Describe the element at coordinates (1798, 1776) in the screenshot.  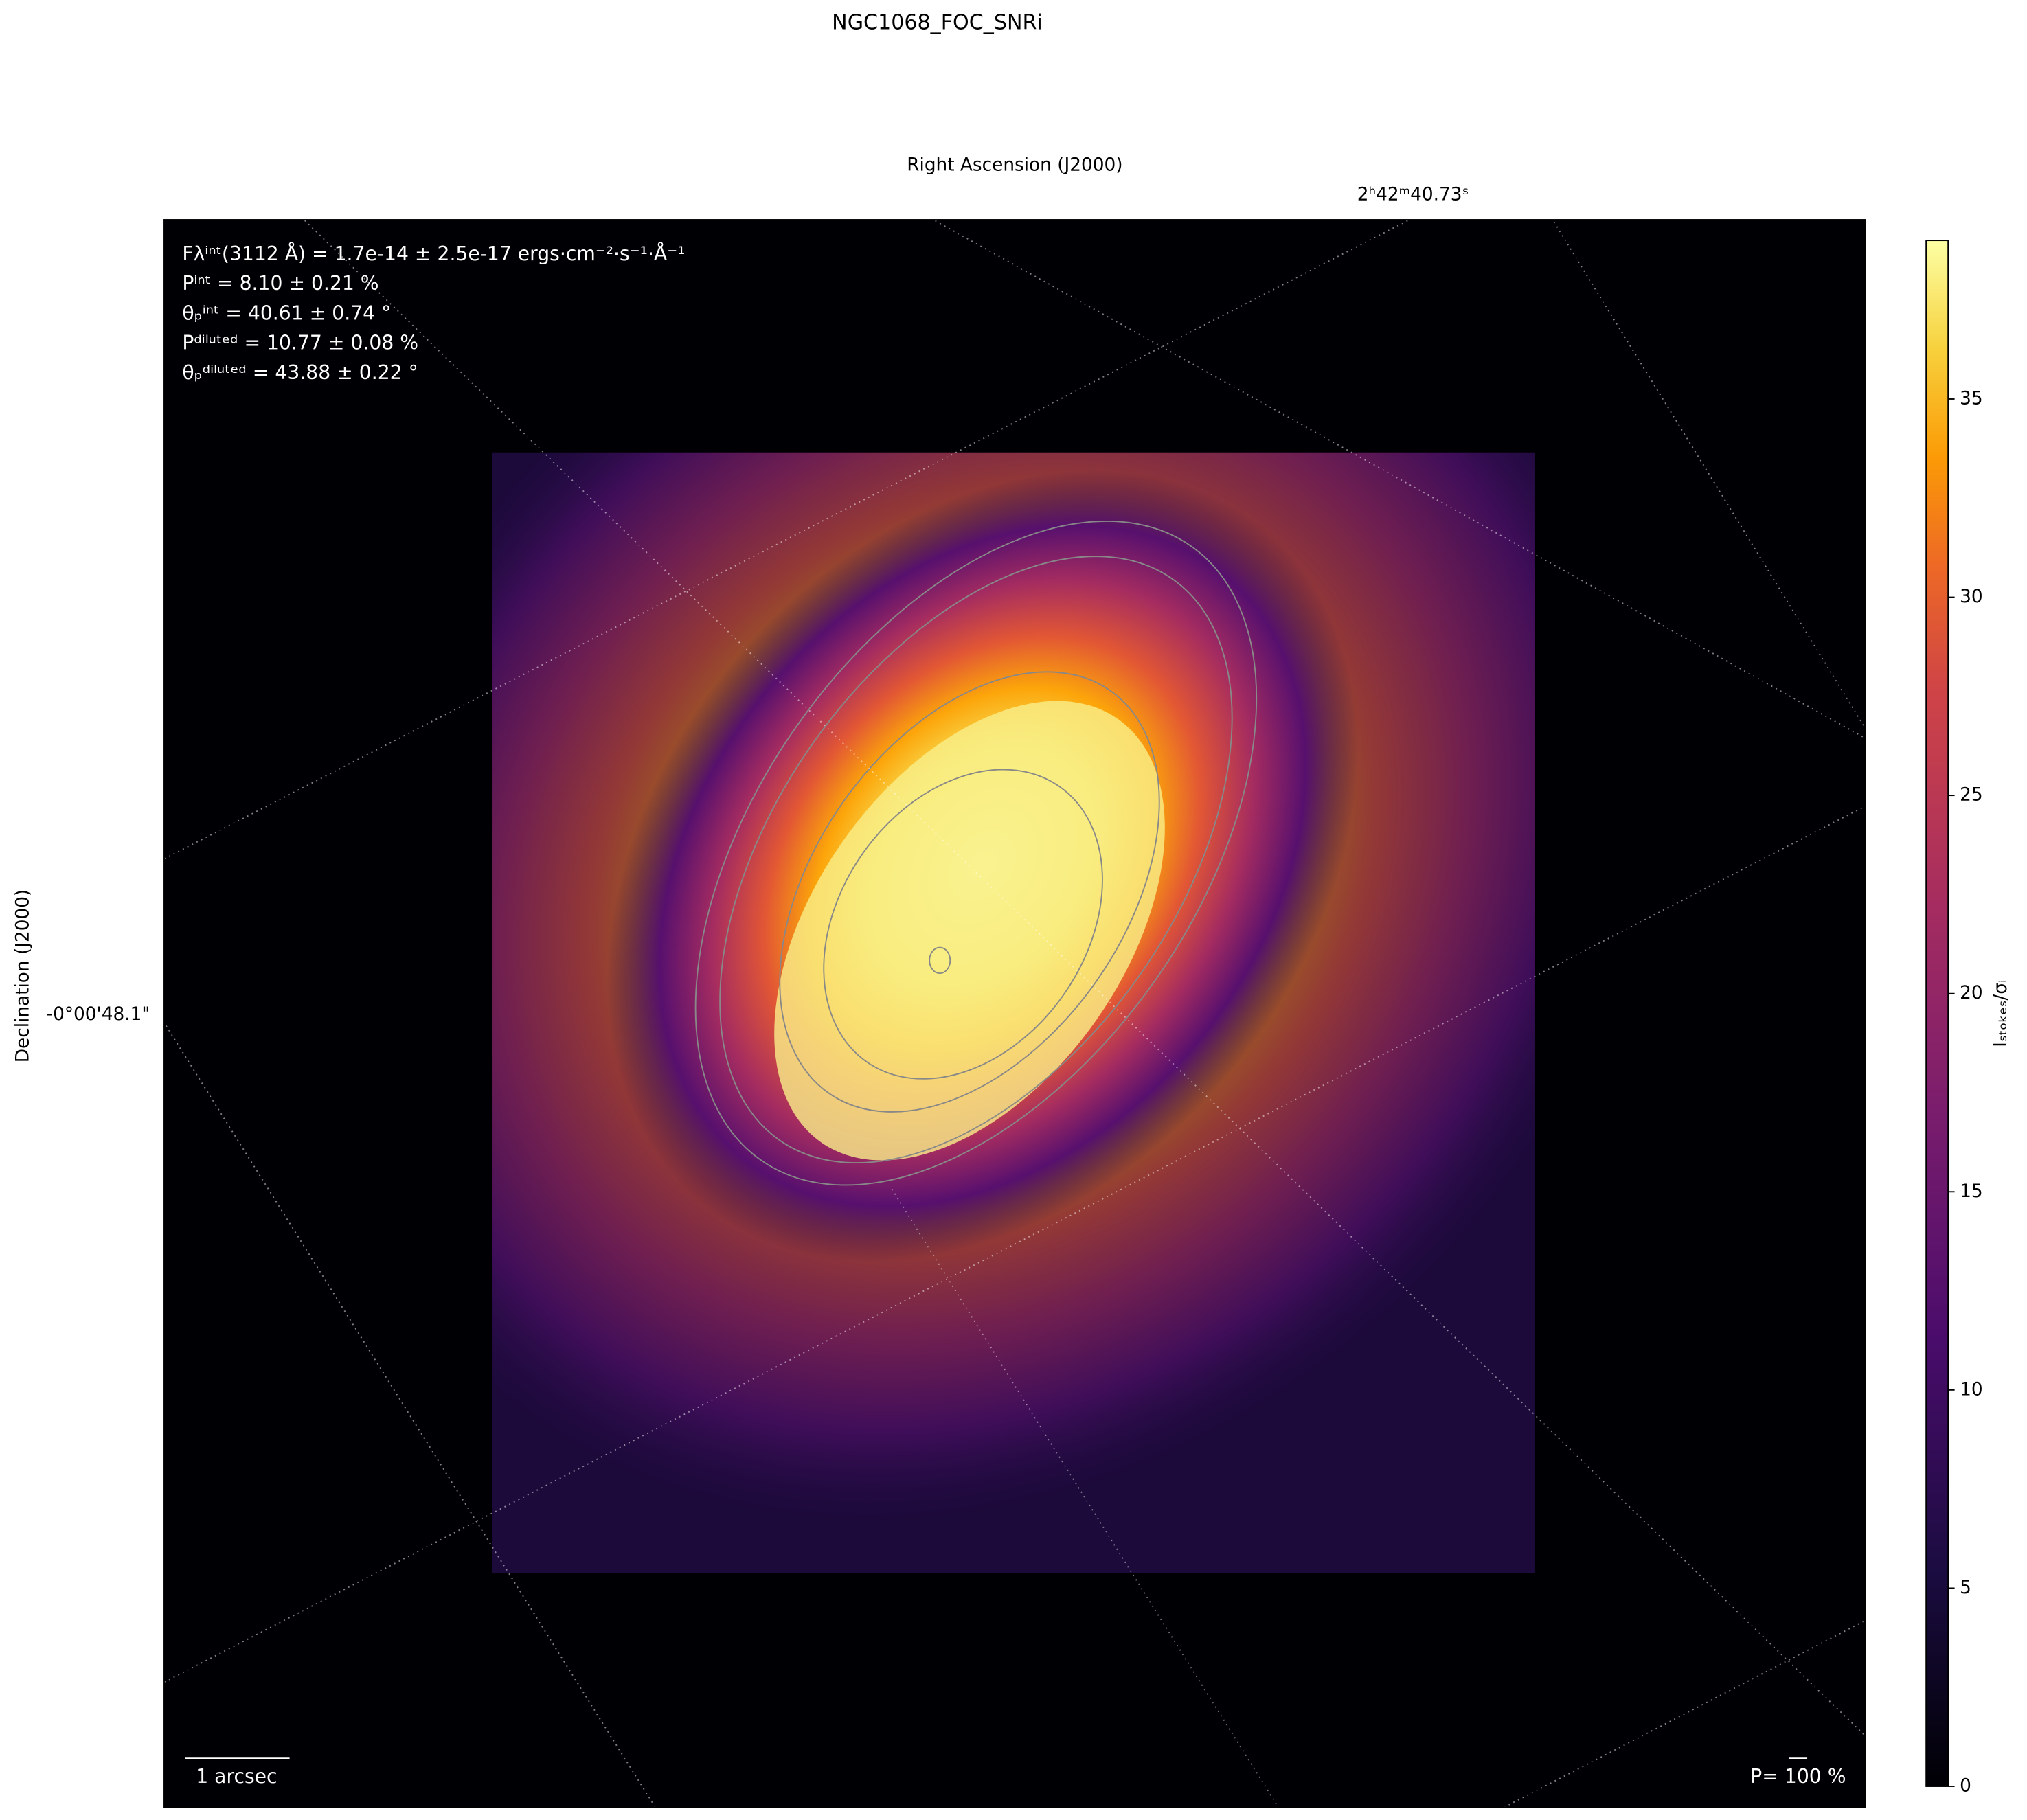
I see `vector-scale-label: P= 100 %` at that location.